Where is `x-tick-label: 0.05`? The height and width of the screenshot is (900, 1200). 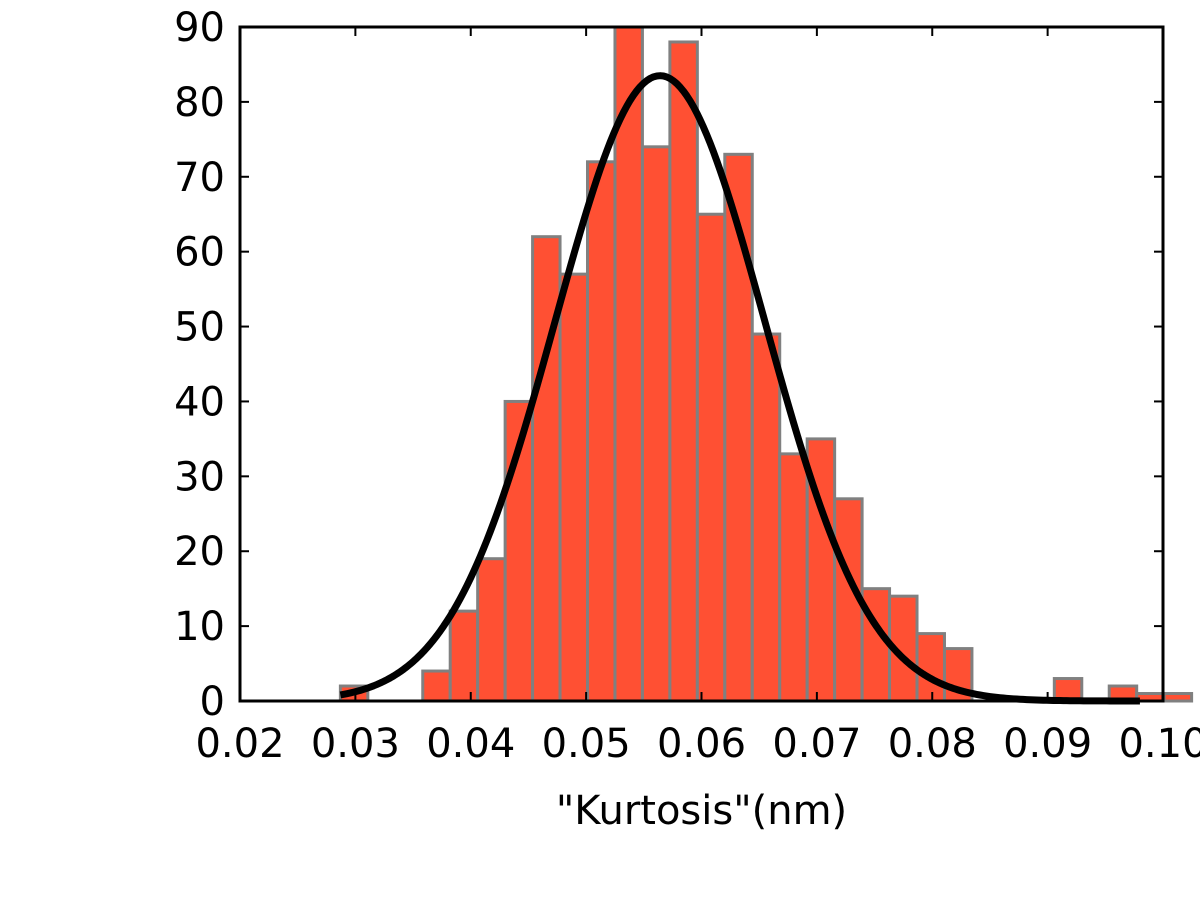 x-tick-label: 0.05 is located at coordinates (586, 744).